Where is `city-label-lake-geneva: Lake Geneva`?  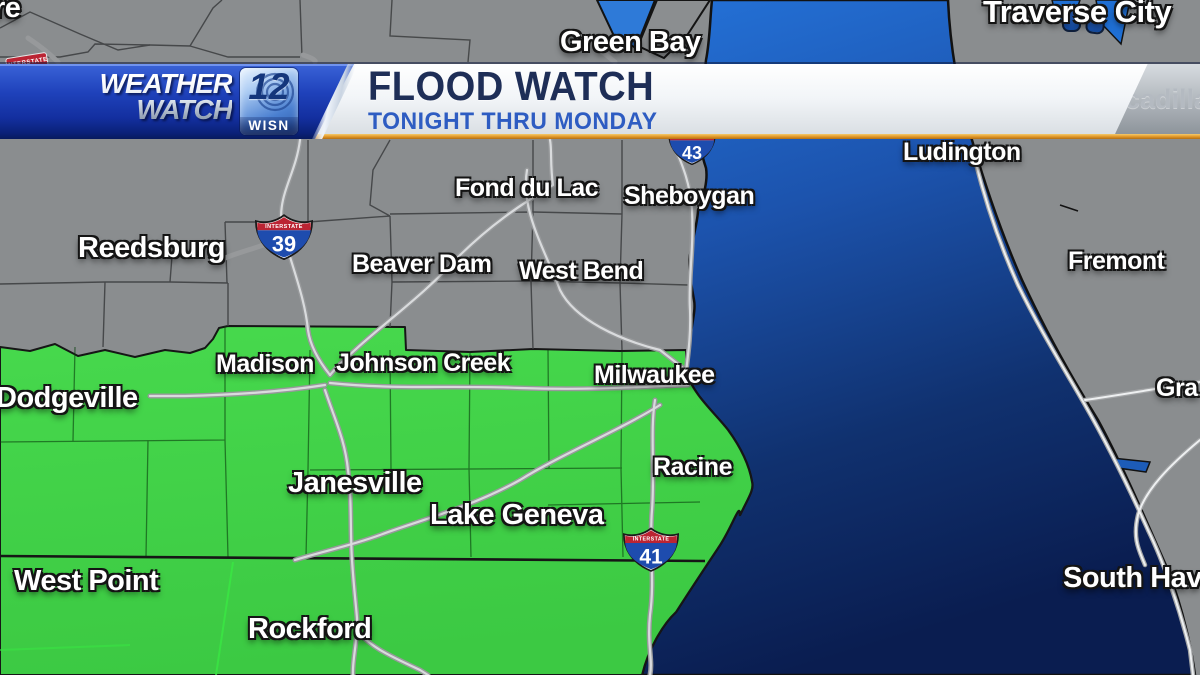 city-label-lake-geneva: Lake Geneva is located at coordinates (517, 515).